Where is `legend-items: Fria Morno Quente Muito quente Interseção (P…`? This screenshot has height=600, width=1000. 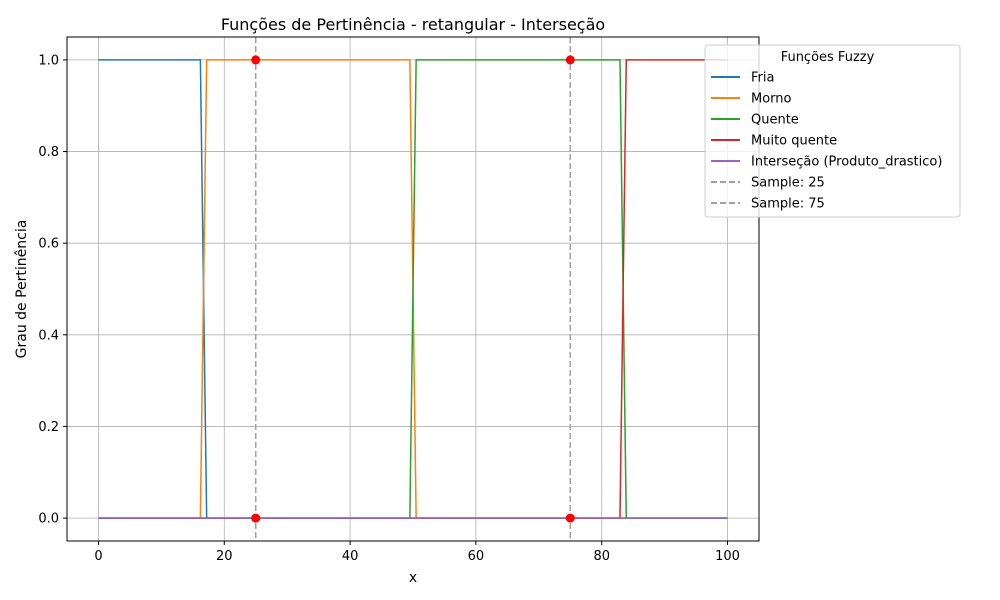 legend-items: Fria Morno Quente Muito quente Interseção (P… is located at coordinates (826, 141).